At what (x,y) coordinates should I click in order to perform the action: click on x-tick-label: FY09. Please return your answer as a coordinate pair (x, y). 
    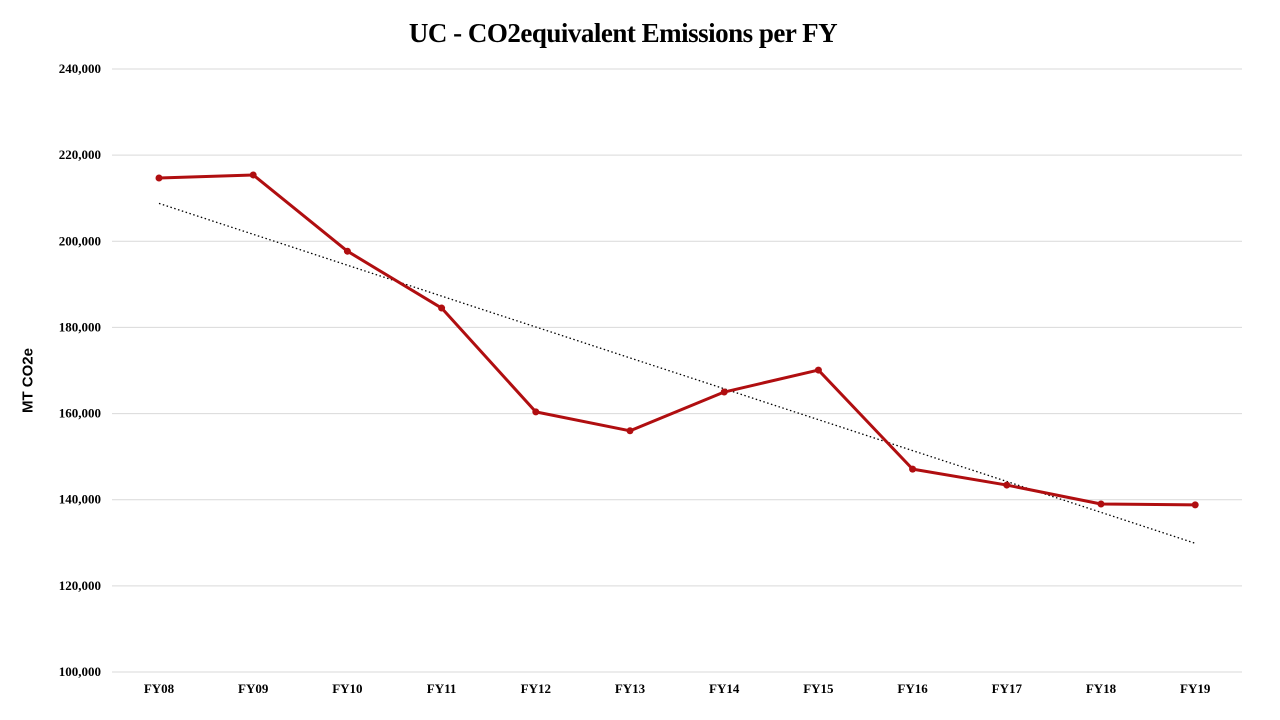
    Looking at the image, I should click on (253, 688).